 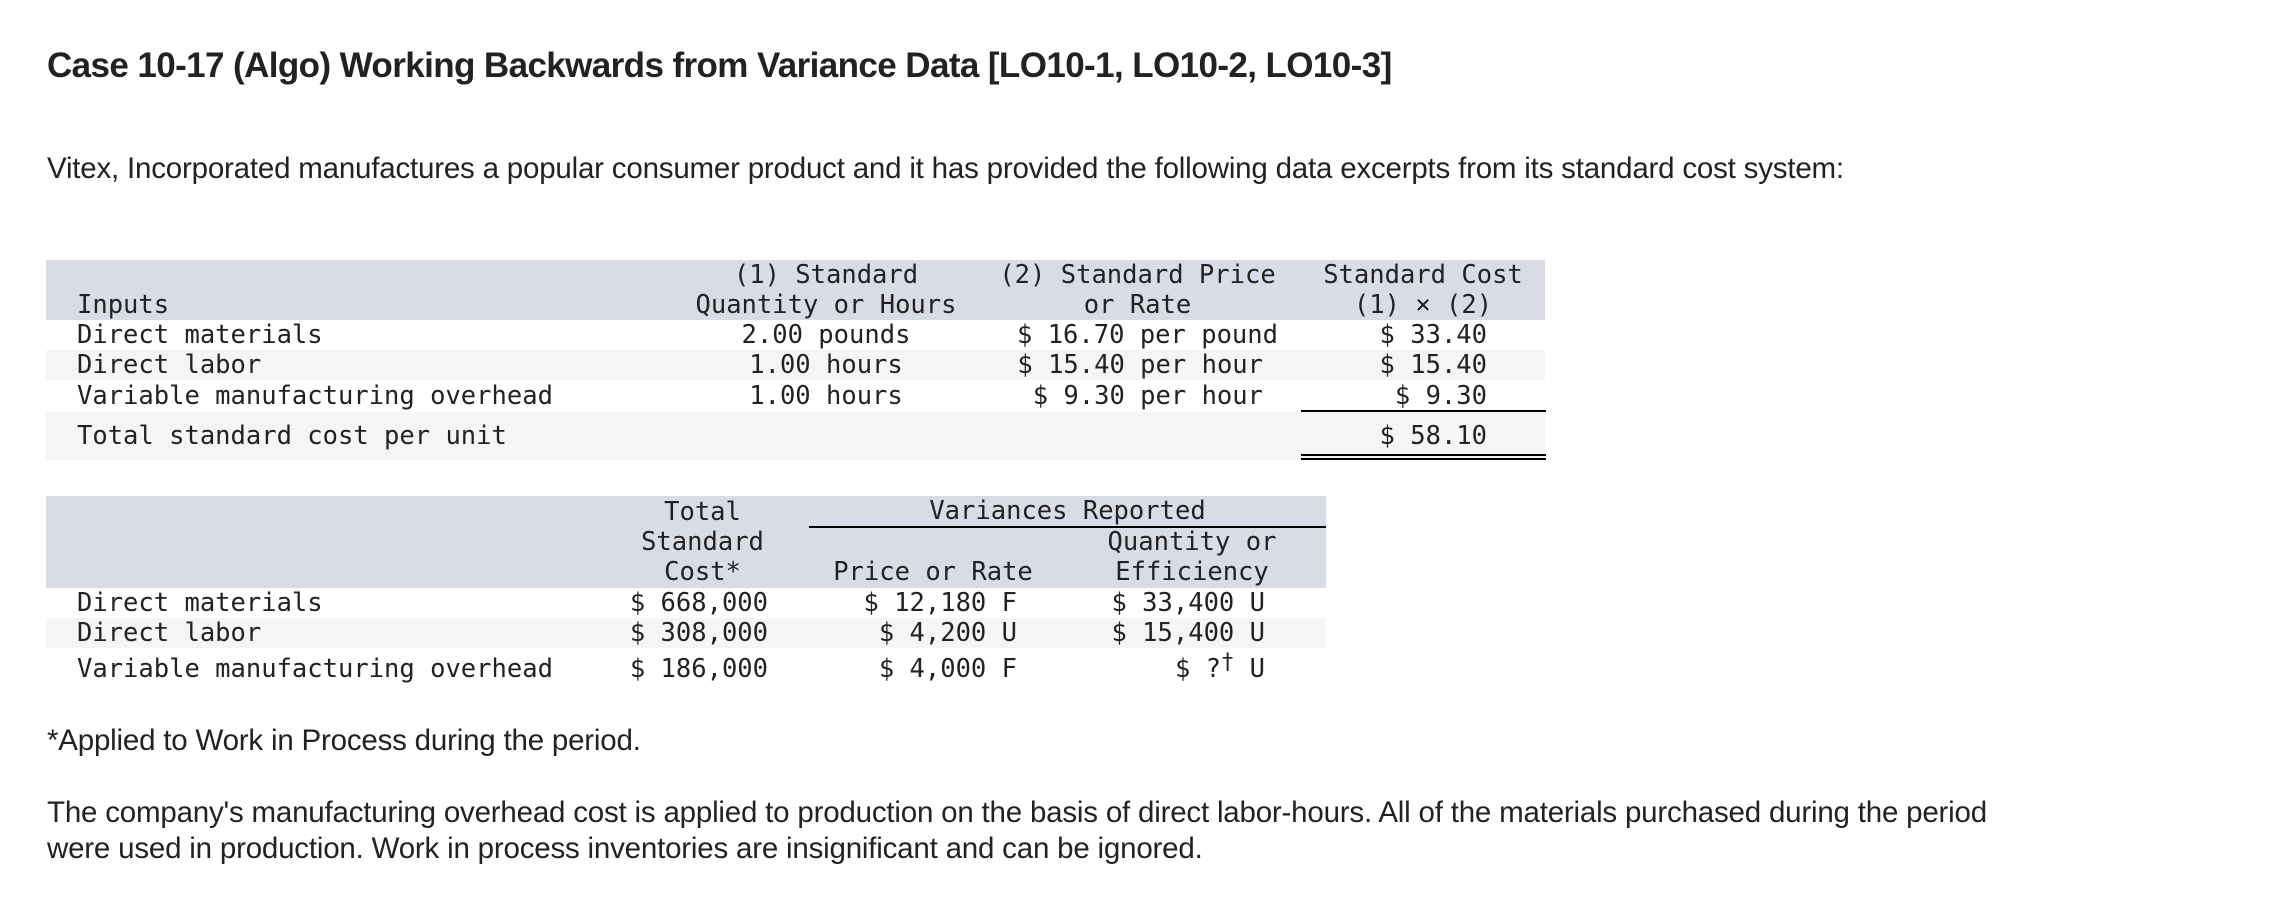 What do you see at coordinates (1423, 411) in the screenshot?
I see `subtotal-underline` at bounding box center [1423, 411].